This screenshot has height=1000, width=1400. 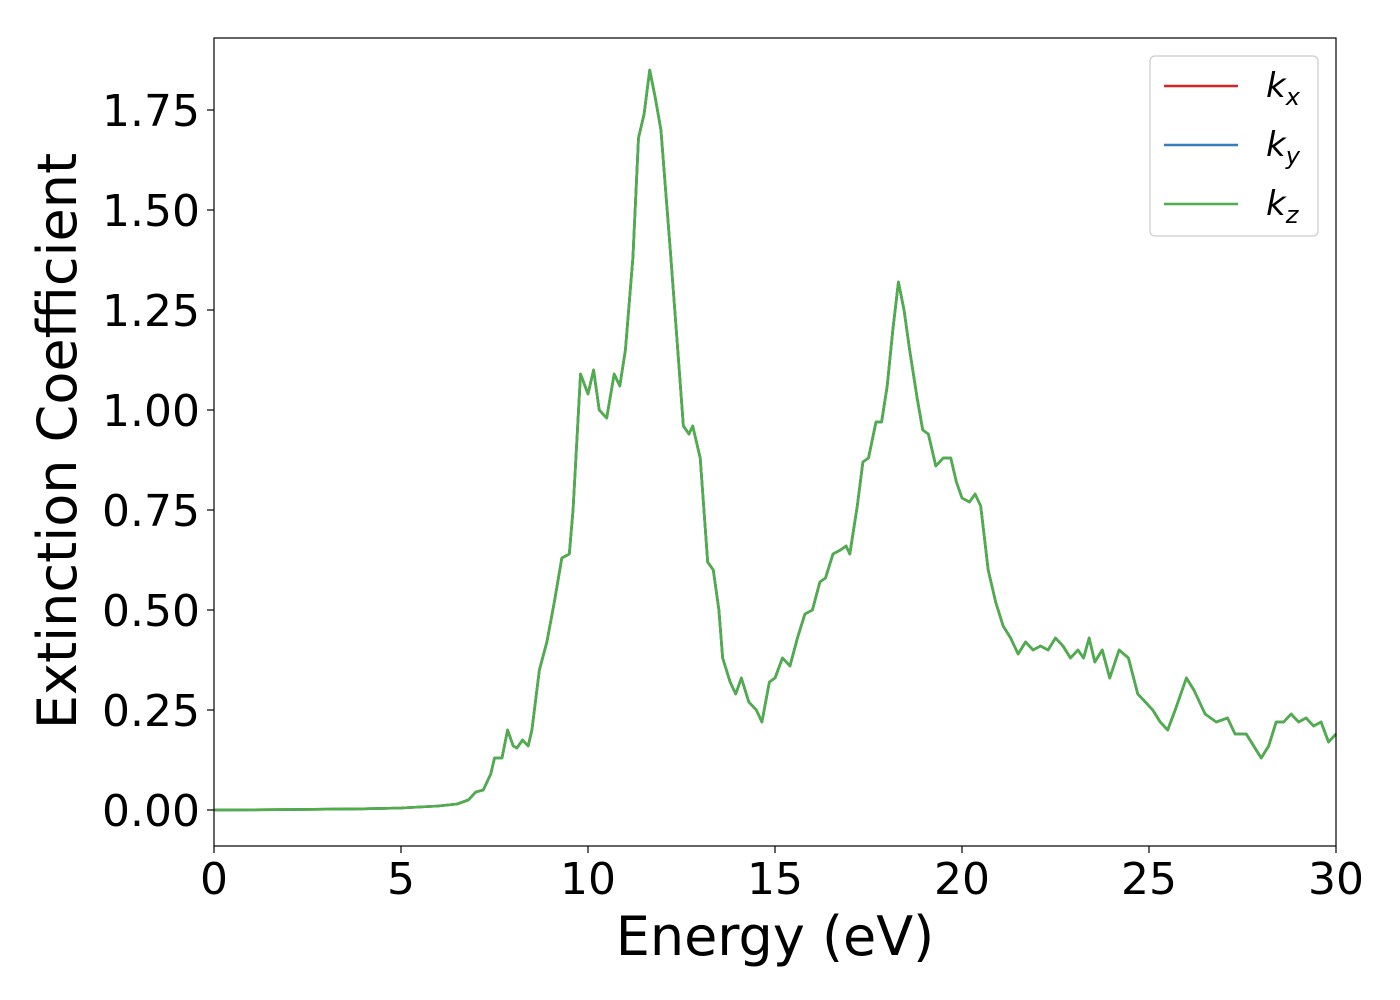 I want to click on y-tick-label: 0.25, so click(x=151, y=711).